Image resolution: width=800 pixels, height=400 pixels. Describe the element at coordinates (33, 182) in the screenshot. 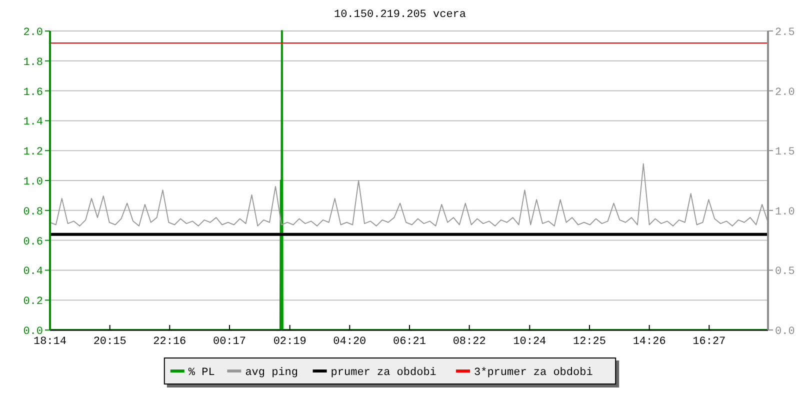

I see `y-tick-label: 1.0` at that location.